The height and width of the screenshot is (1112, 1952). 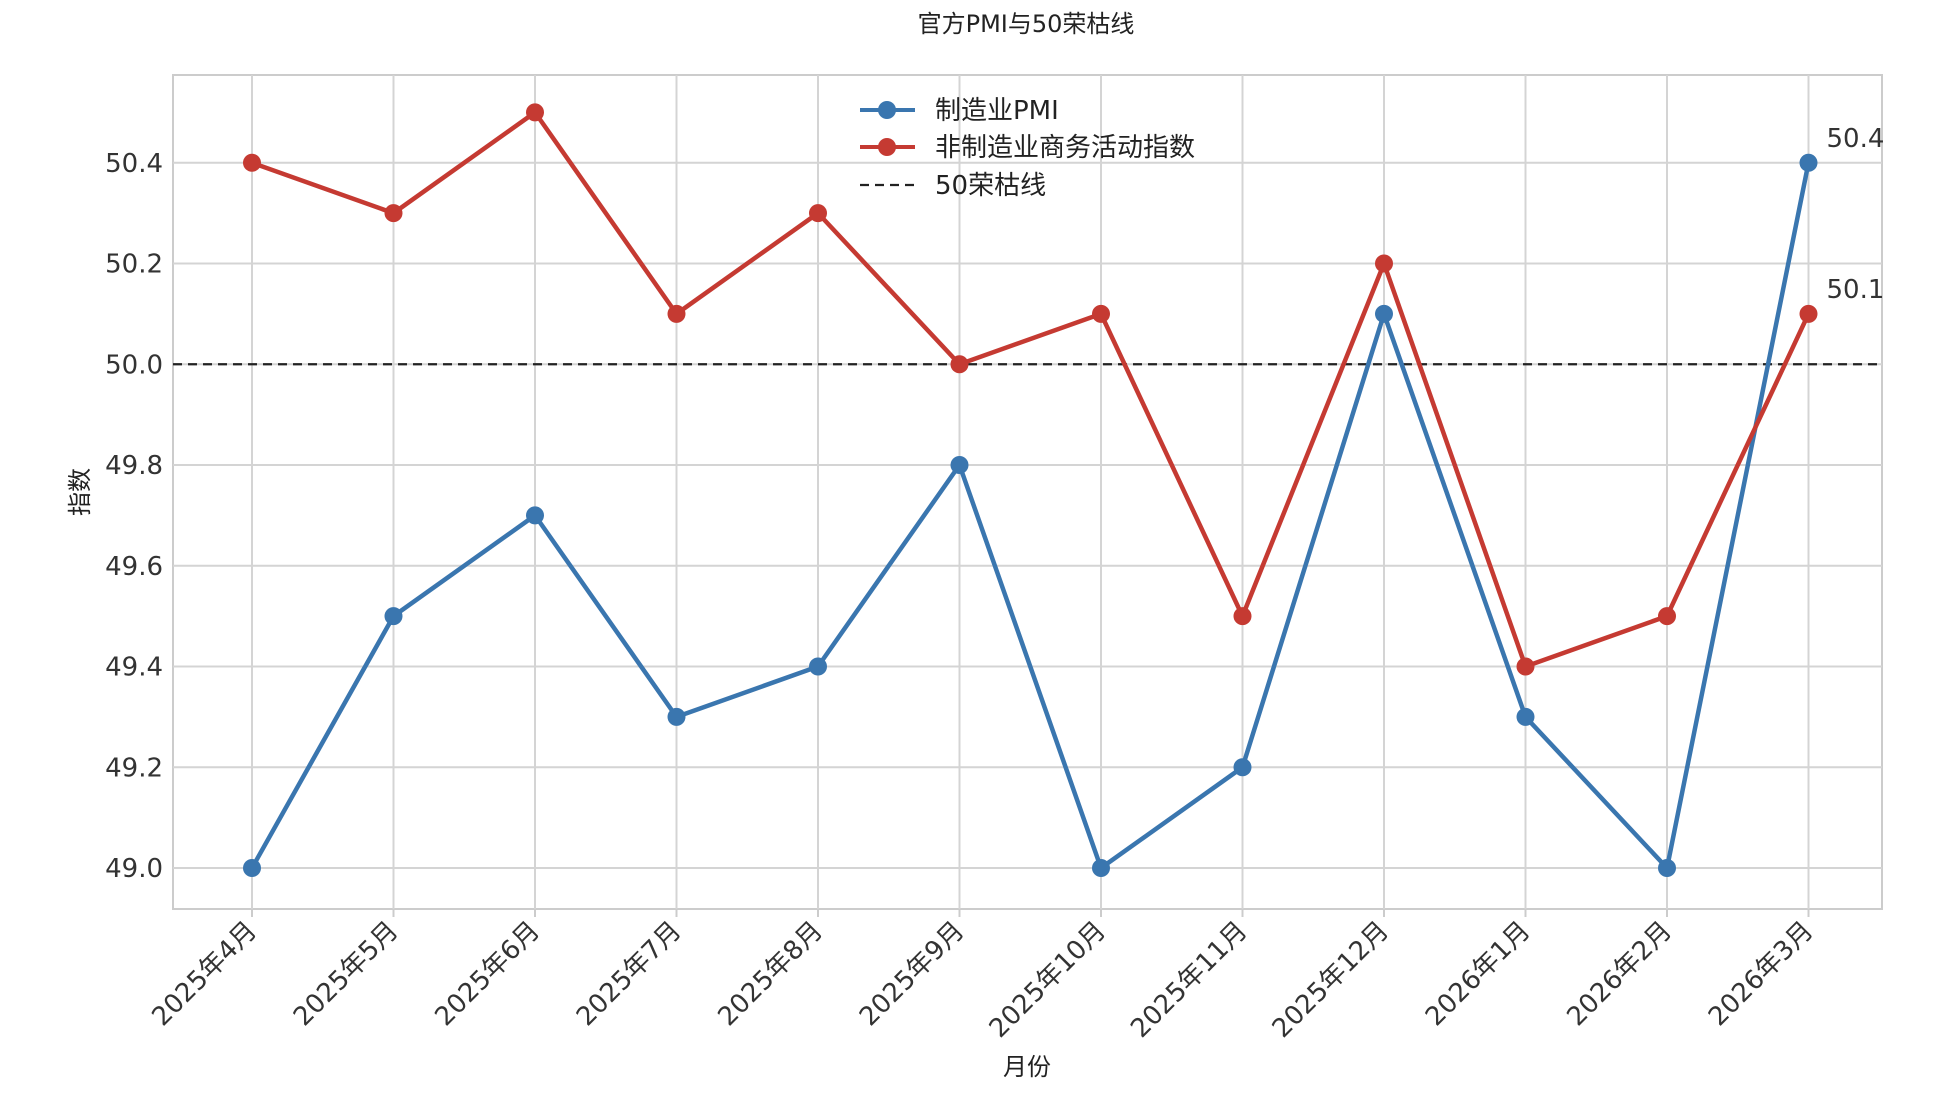 What do you see at coordinates (346, 974) in the screenshot?
I see `x-tick-label-1: 2025年5月` at bounding box center [346, 974].